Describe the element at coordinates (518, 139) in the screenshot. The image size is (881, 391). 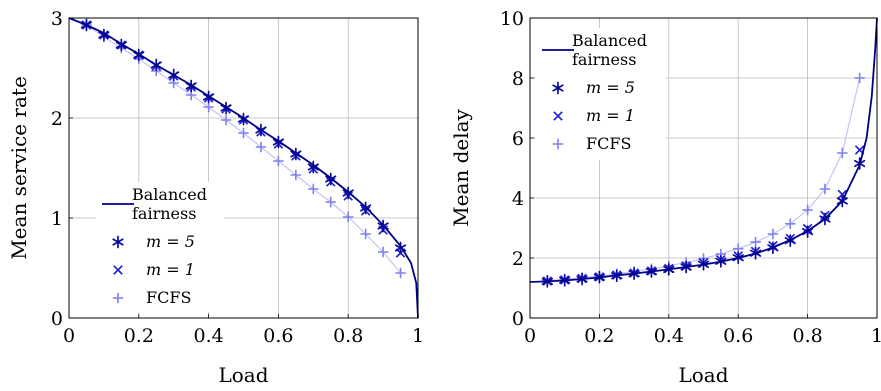
I see `y-tick-label: 6` at that location.